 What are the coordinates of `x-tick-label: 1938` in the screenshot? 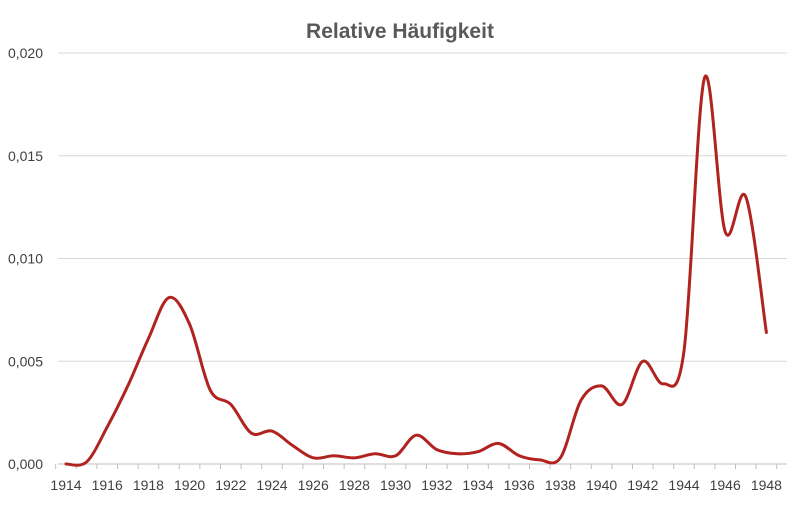 It's located at (560, 485).